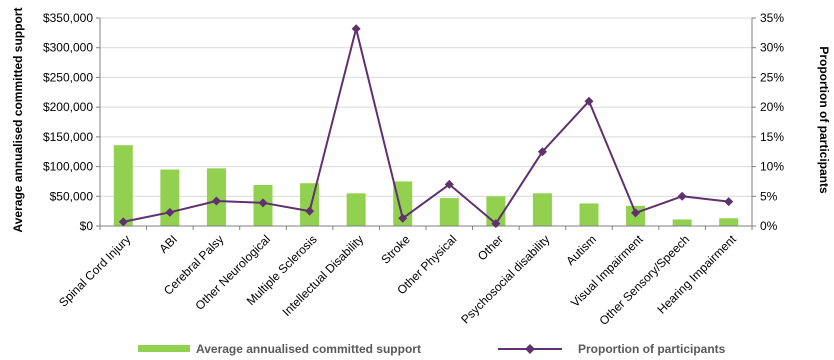  I want to click on x-tick-label: Hearing Impairment, so click(696, 274).